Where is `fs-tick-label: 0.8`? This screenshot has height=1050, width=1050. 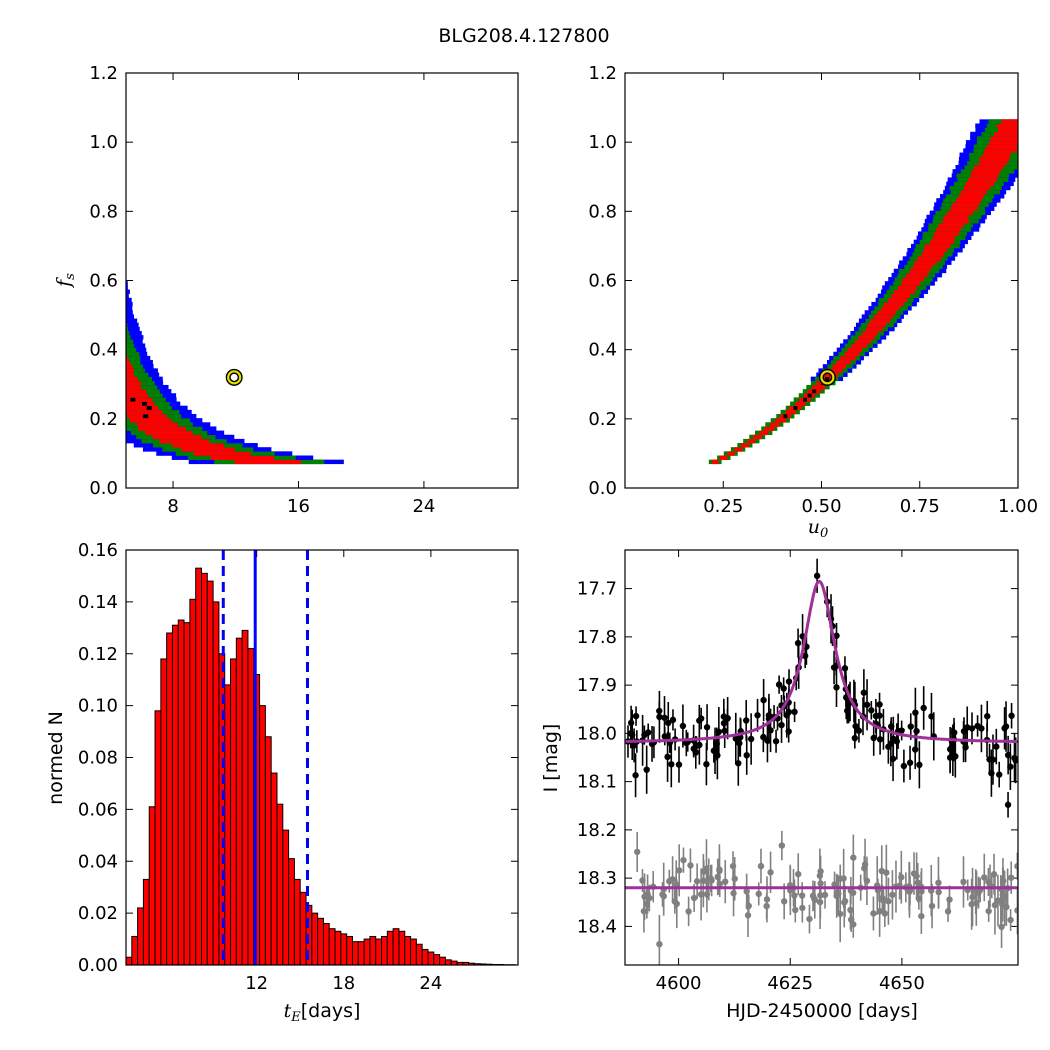
fs-tick-label: 0.8 is located at coordinates (602, 211).